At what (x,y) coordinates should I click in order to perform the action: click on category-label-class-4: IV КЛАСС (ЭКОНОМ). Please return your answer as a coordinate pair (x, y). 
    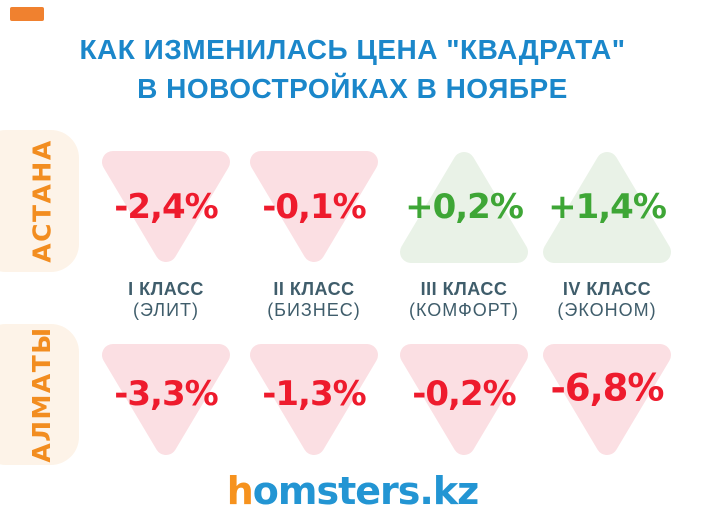
    Looking at the image, I should click on (607, 300).